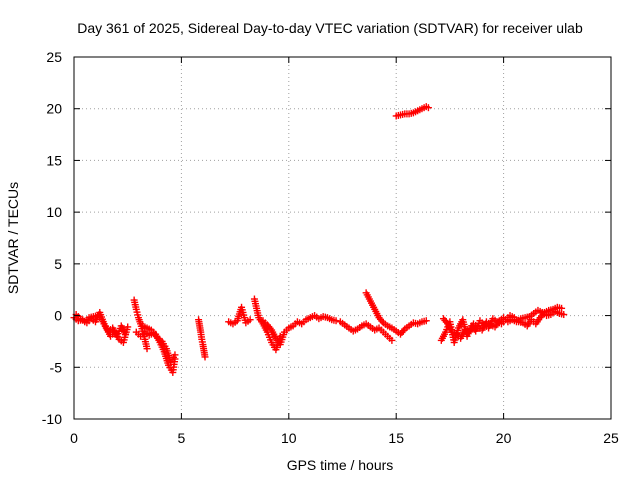 Image resolution: width=640 pixels, height=480 pixels. What do you see at coordinates (74, 438) in the screenshot?
I see `x-tick-label: 0` at bounding box center [74, 438].